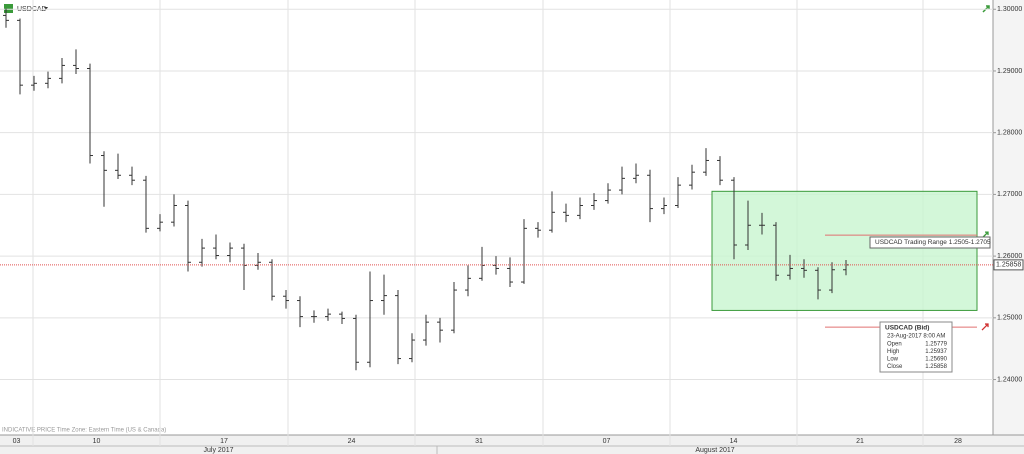 The image size is (1024, 454). Describe the element at coordinates (224, 441) in the screenshot. I see `x-tick-label: 17` at that location.